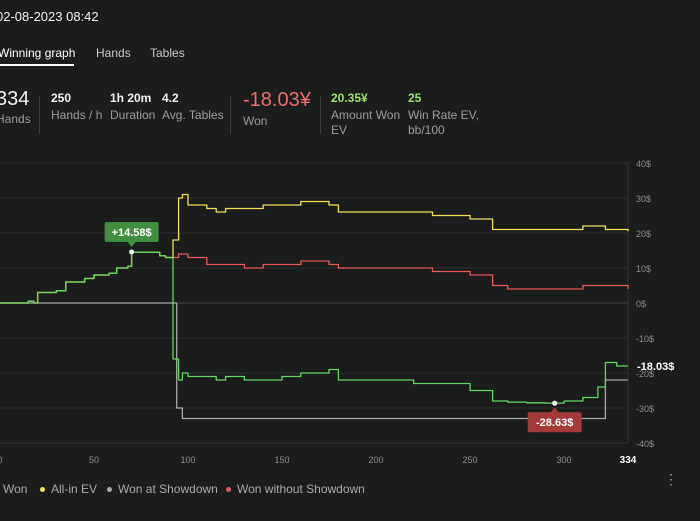 Image resolution: width=700 pixels, height=521 pixels. Describe the element at coordinates (349, 98) in the screenshot. I see `stat-amount-won-ev-value: 20.35¥` at that location.